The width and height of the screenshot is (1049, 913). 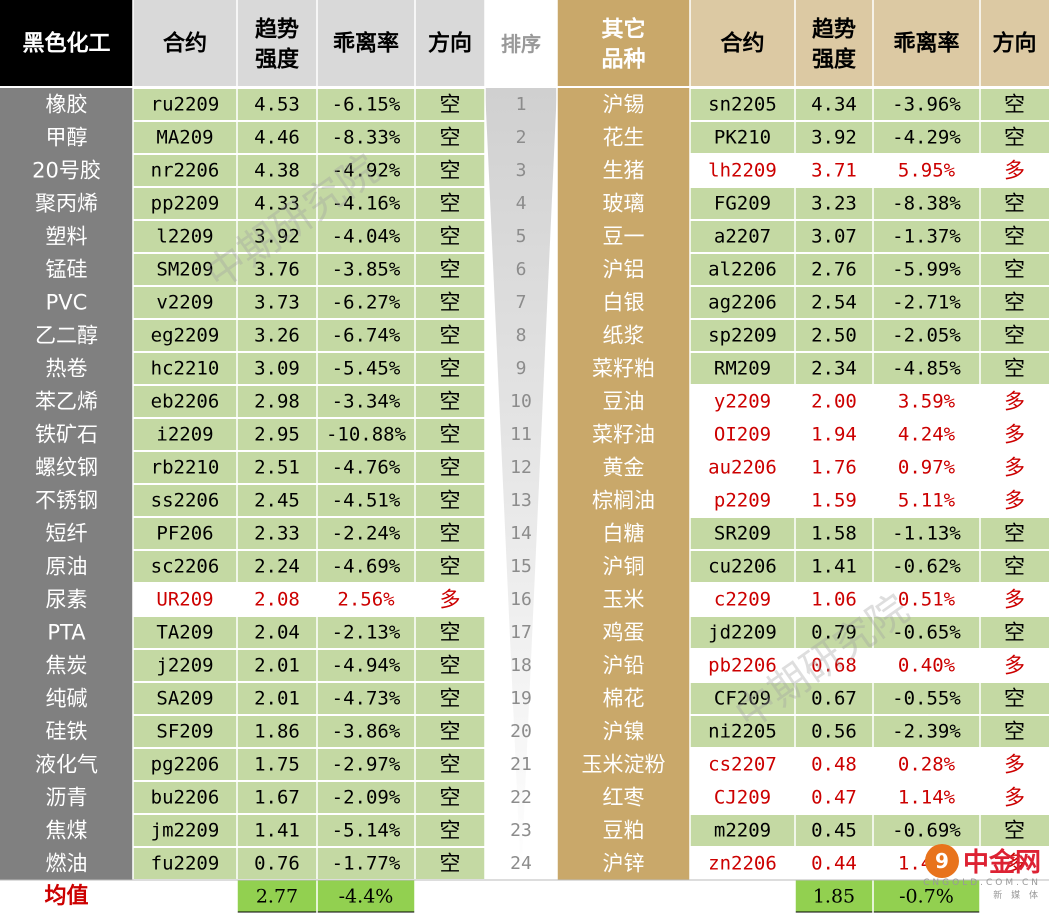 What do you see at coordinates (67, 699) in the screenshot?
I see `left-name: 纯碱` at bounding box center [67, 699].